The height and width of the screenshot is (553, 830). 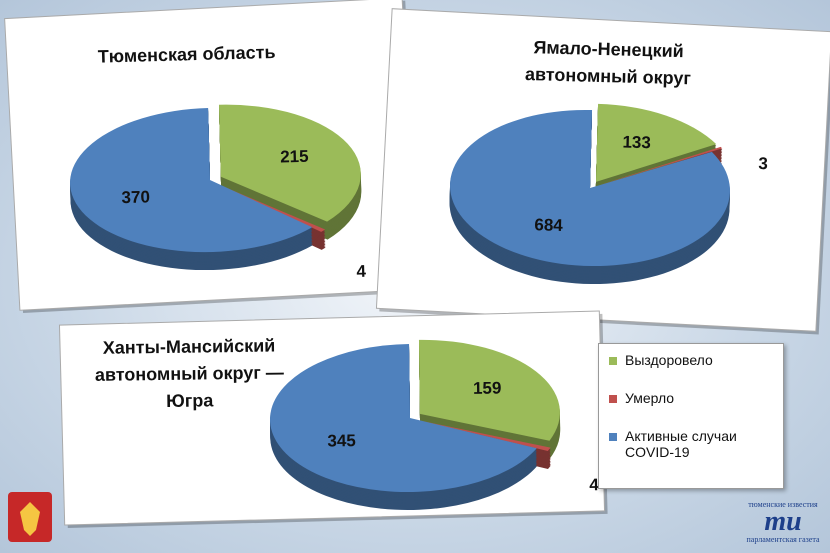 What do you see at coordinates (608, 49) in the screenshot?
I see `chart-title: Ямало-Ненецкий` at bounding box center [608, 49].